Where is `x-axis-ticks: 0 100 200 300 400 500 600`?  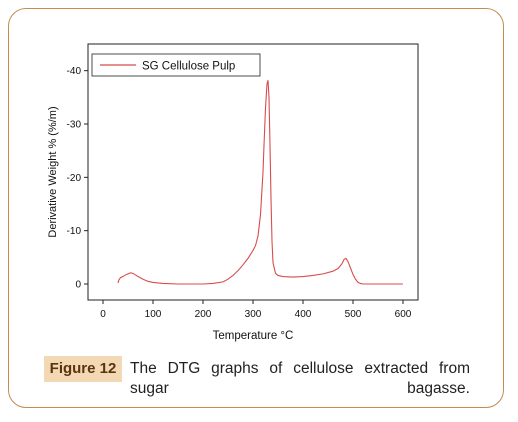 x-axis-ticks: 0 100 200 300 400 500 600 is located at coordinates (256, 310).